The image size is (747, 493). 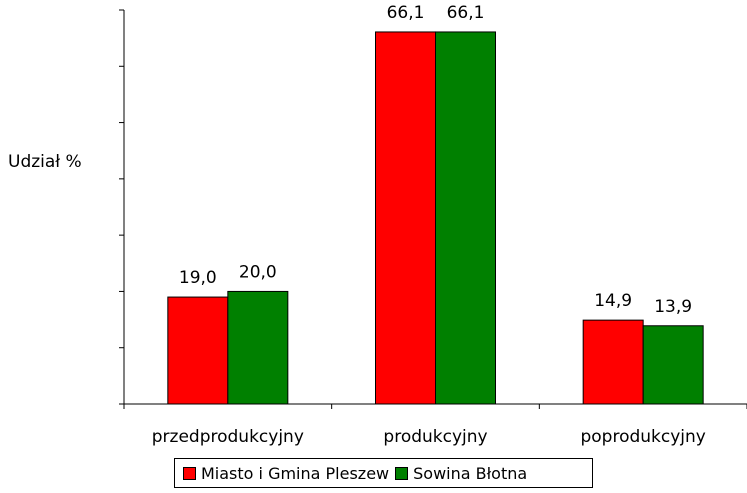 What do you see at coordinates (673, 307) in the screenshot?
I see `data-label-poprodukcyjny-series-2: 13,9` at bounding box center [673, 307].